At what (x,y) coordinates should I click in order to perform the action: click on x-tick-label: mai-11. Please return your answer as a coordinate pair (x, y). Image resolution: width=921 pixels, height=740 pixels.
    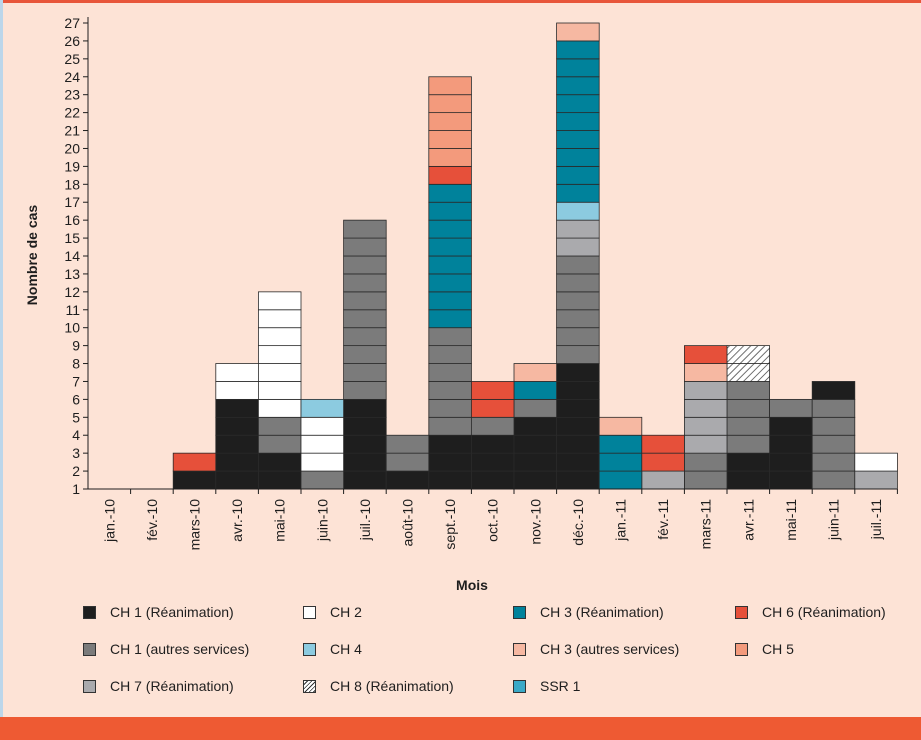
    Looking at the image, I should click on (791, 520).